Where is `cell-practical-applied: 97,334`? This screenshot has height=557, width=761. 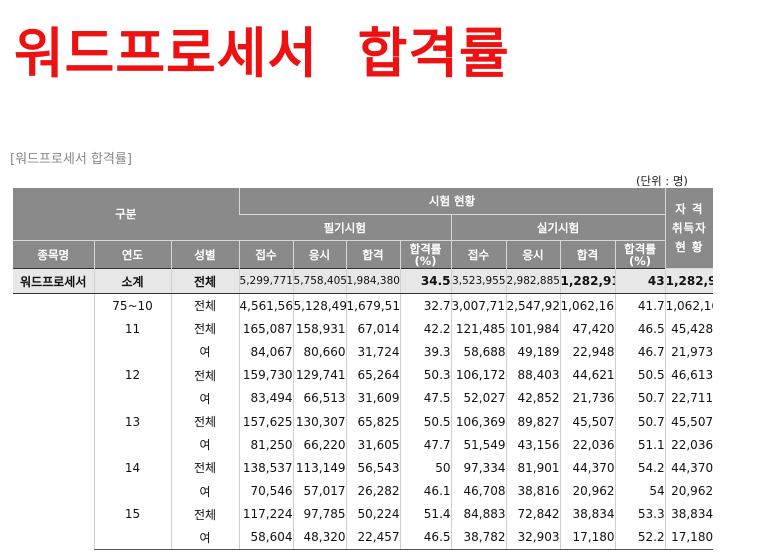 cell-practical-applied: 97,334 is located at coordinates (478, 468).